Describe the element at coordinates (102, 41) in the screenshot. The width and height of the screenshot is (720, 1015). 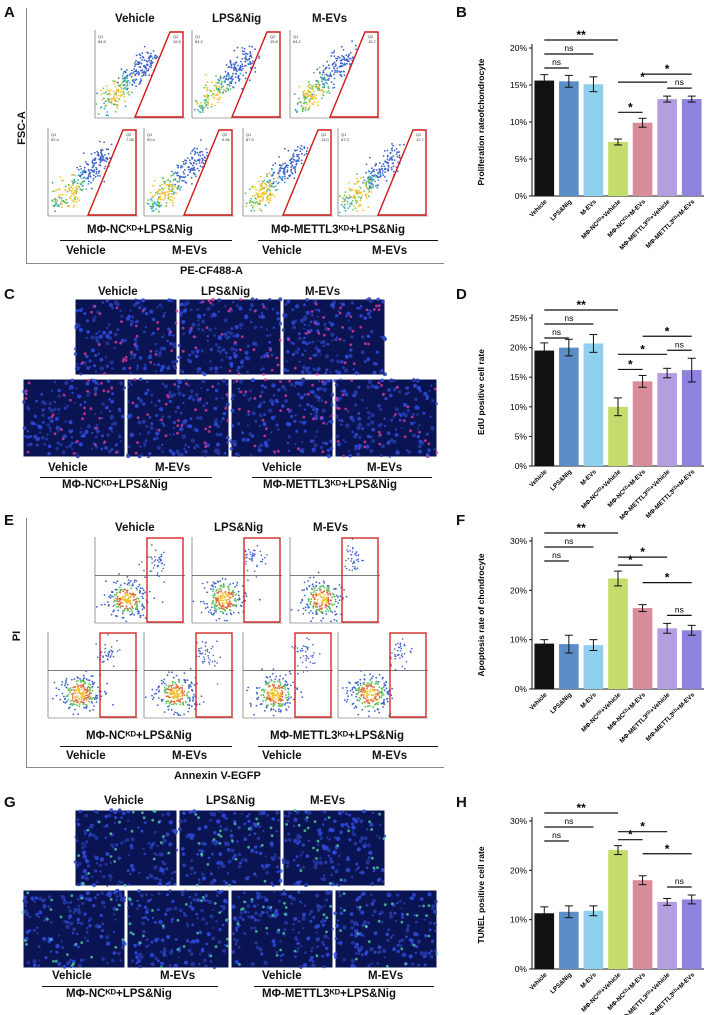
I see `quadrant-value: 84.5` at that location.